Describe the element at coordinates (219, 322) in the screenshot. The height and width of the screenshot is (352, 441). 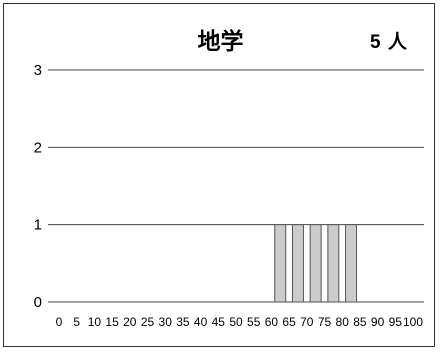
I see `x-tick-label: 45` at that location.